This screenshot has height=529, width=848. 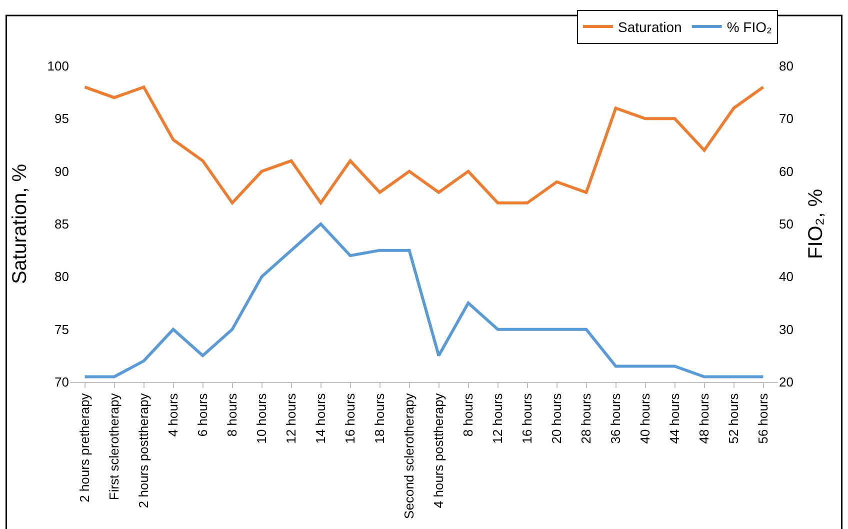 I want to click on x-tick-label: 52 hours, so click(x=733, y=418).